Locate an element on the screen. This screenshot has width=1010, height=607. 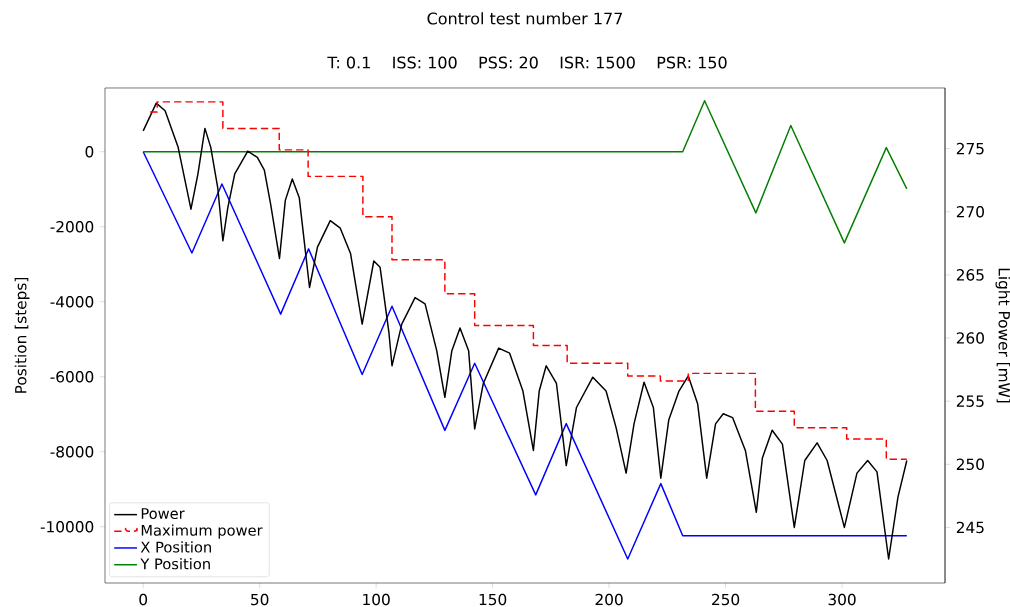
chart-title: Control test number 177 is located at coordinates (525, 18).